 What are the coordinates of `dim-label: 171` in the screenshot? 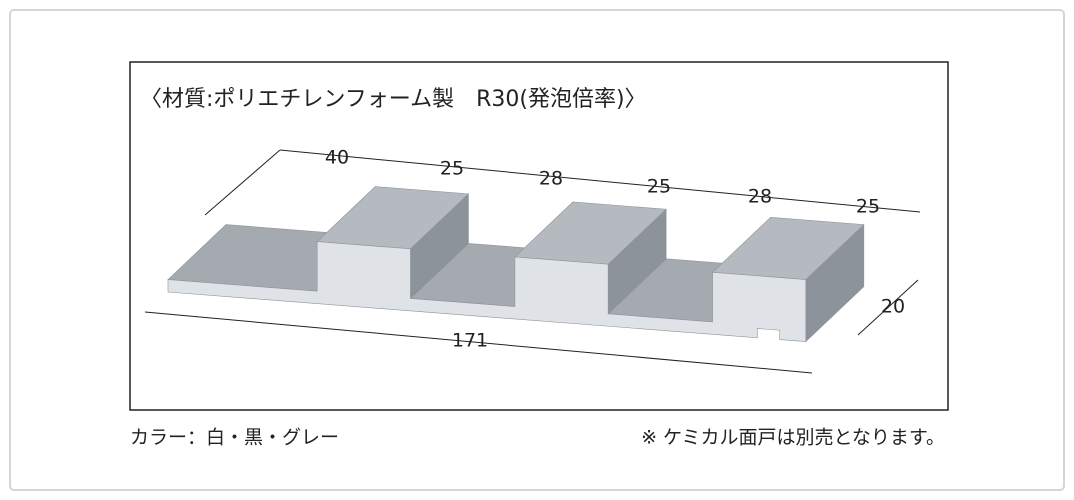 It's located at (470, 341).